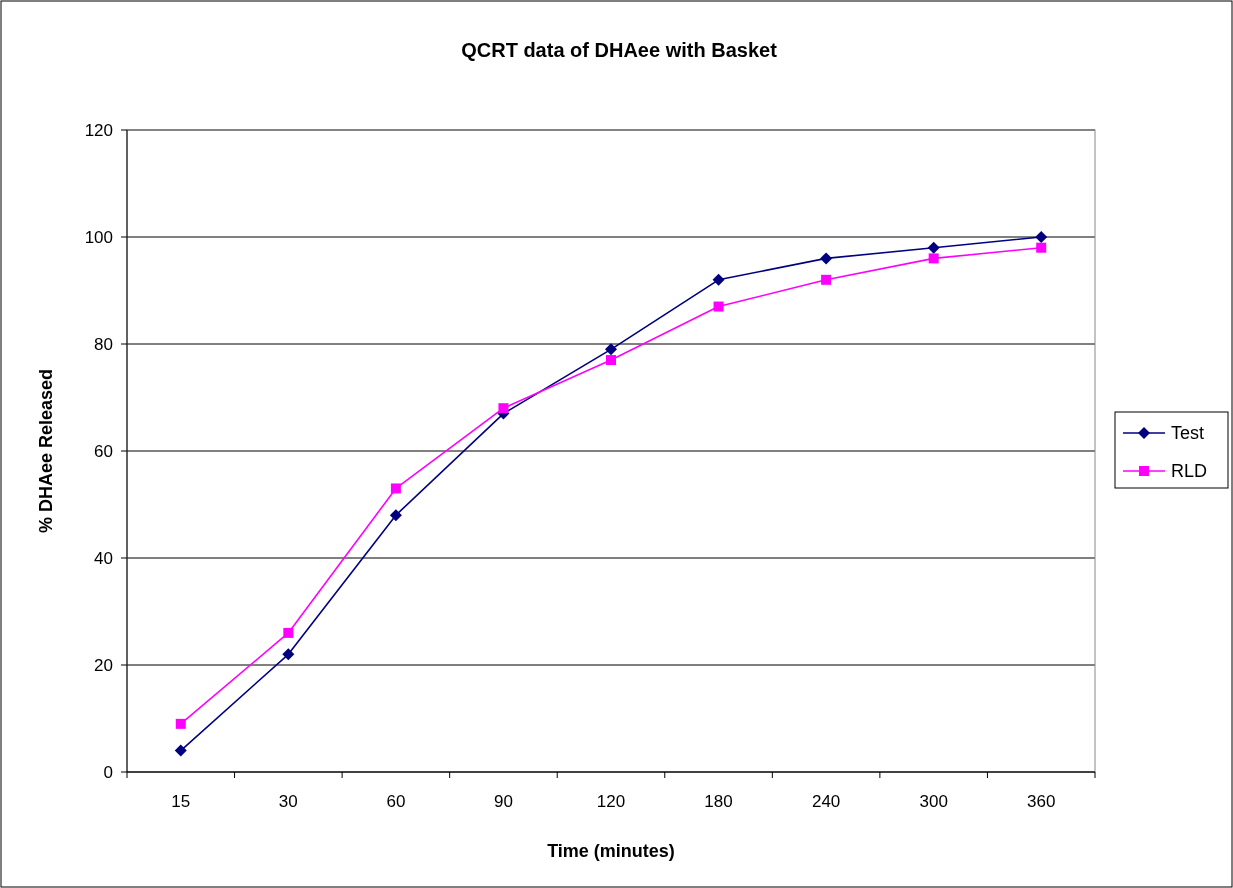  What do you see at coordinates (619, 50) in the screenshot?
I see `chart-title: QCRT data of DHAee with Basket` at bounding box center [619, 50].